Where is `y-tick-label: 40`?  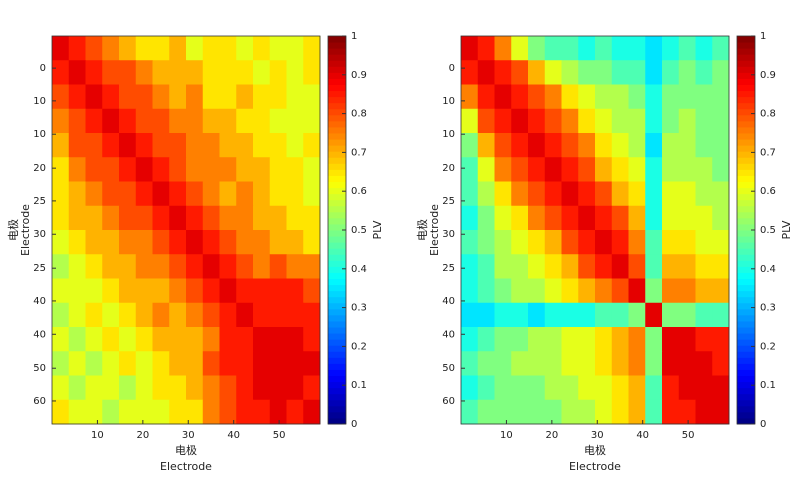
y-tick-label: 40 is located at coordinates (39, 301).